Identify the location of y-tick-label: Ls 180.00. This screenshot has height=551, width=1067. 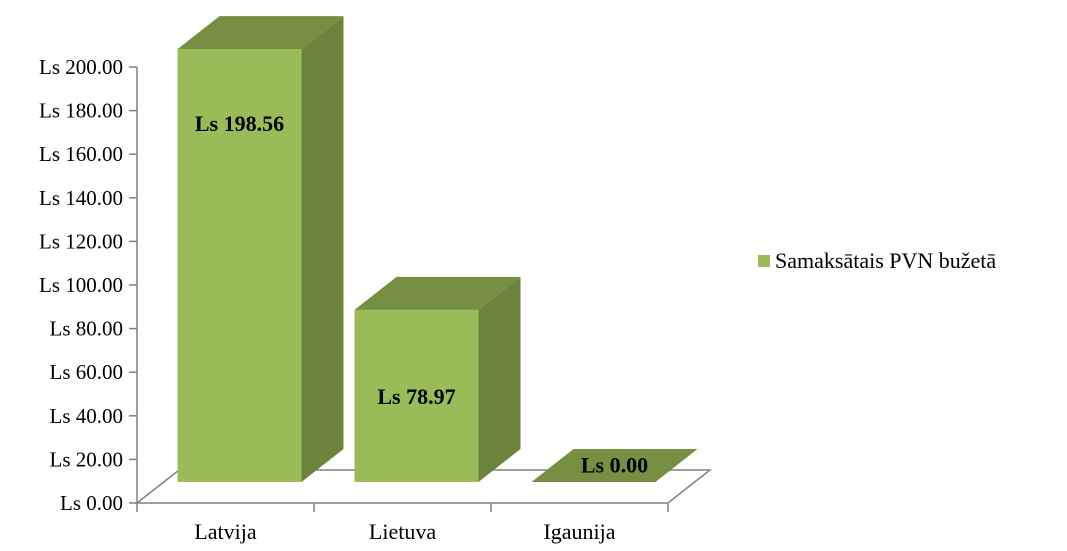
(81, 111).